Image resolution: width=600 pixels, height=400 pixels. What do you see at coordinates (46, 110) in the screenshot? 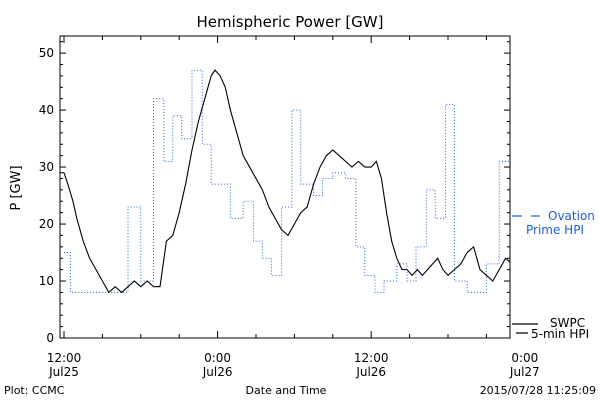
I see `y-tick-label: 40` at bounding box center [46, 110].